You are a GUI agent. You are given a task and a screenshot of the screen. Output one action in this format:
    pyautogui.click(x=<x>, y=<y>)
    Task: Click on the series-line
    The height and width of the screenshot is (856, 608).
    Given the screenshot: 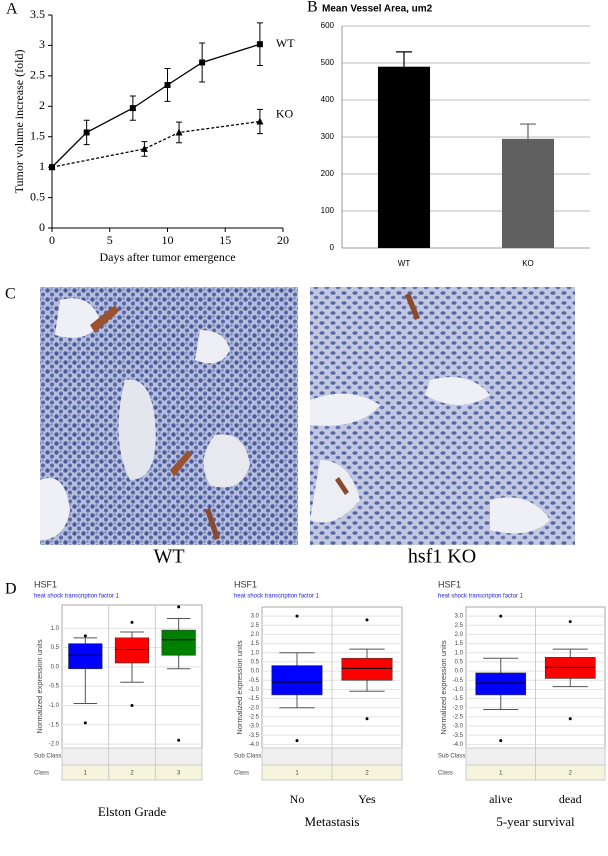 What is the action you would take?
    pyautogui.click(x=156, y=105)
    